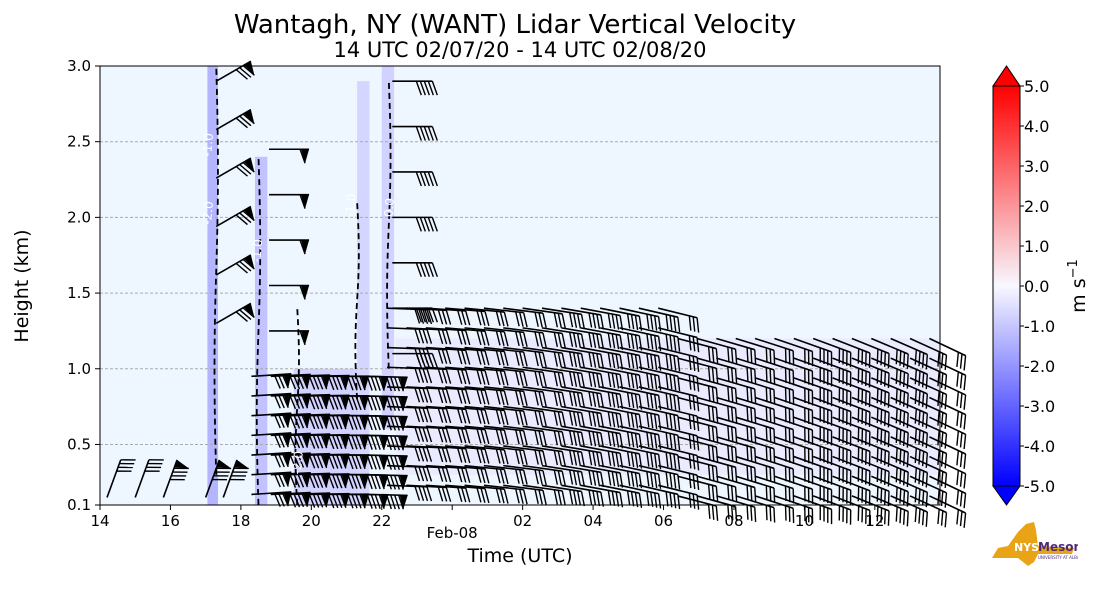 The height and width of the screenshot is (600, 1101). I want to click on x-tick-label: 12, so click(874, 521).